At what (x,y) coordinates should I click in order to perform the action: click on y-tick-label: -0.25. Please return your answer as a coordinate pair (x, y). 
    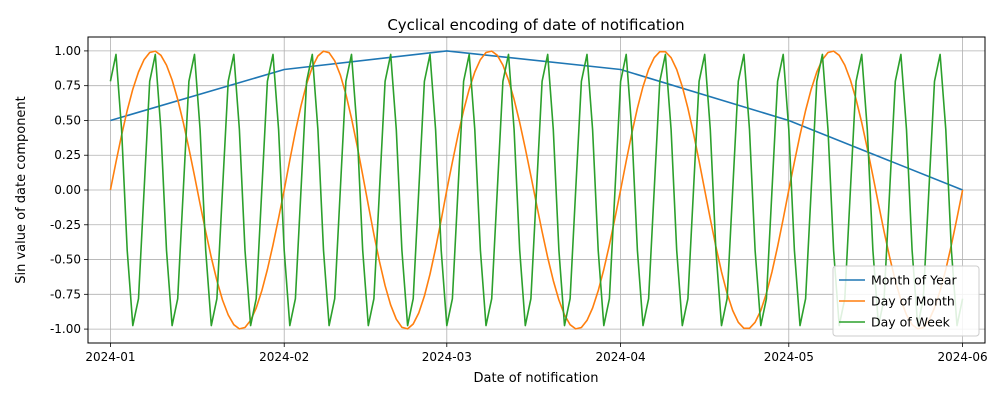
    Looking at the image, I should click on (65, 225).